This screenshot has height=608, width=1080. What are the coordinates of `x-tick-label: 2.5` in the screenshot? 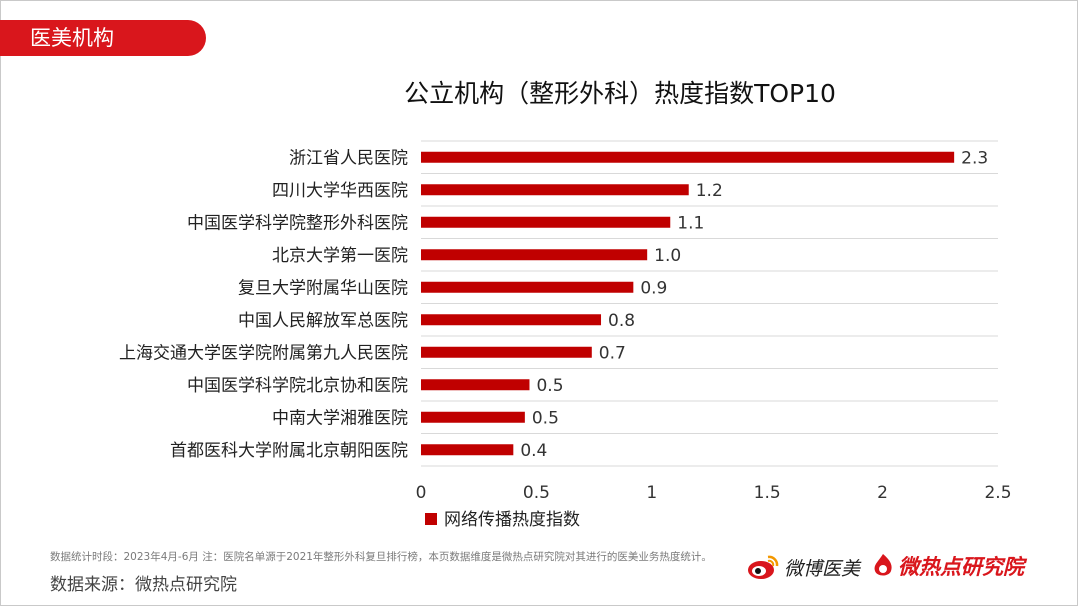 It's located at (997, 493).